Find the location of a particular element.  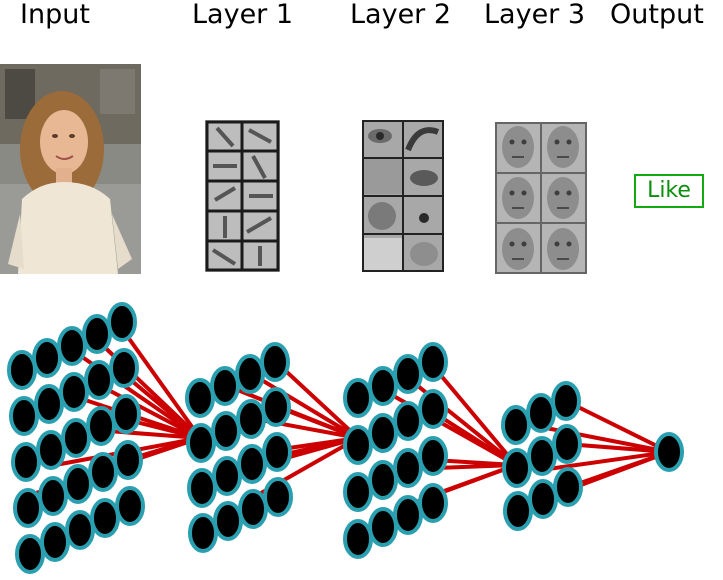

header-layer-2: Layer 2 is located at coordinates (401, 15).